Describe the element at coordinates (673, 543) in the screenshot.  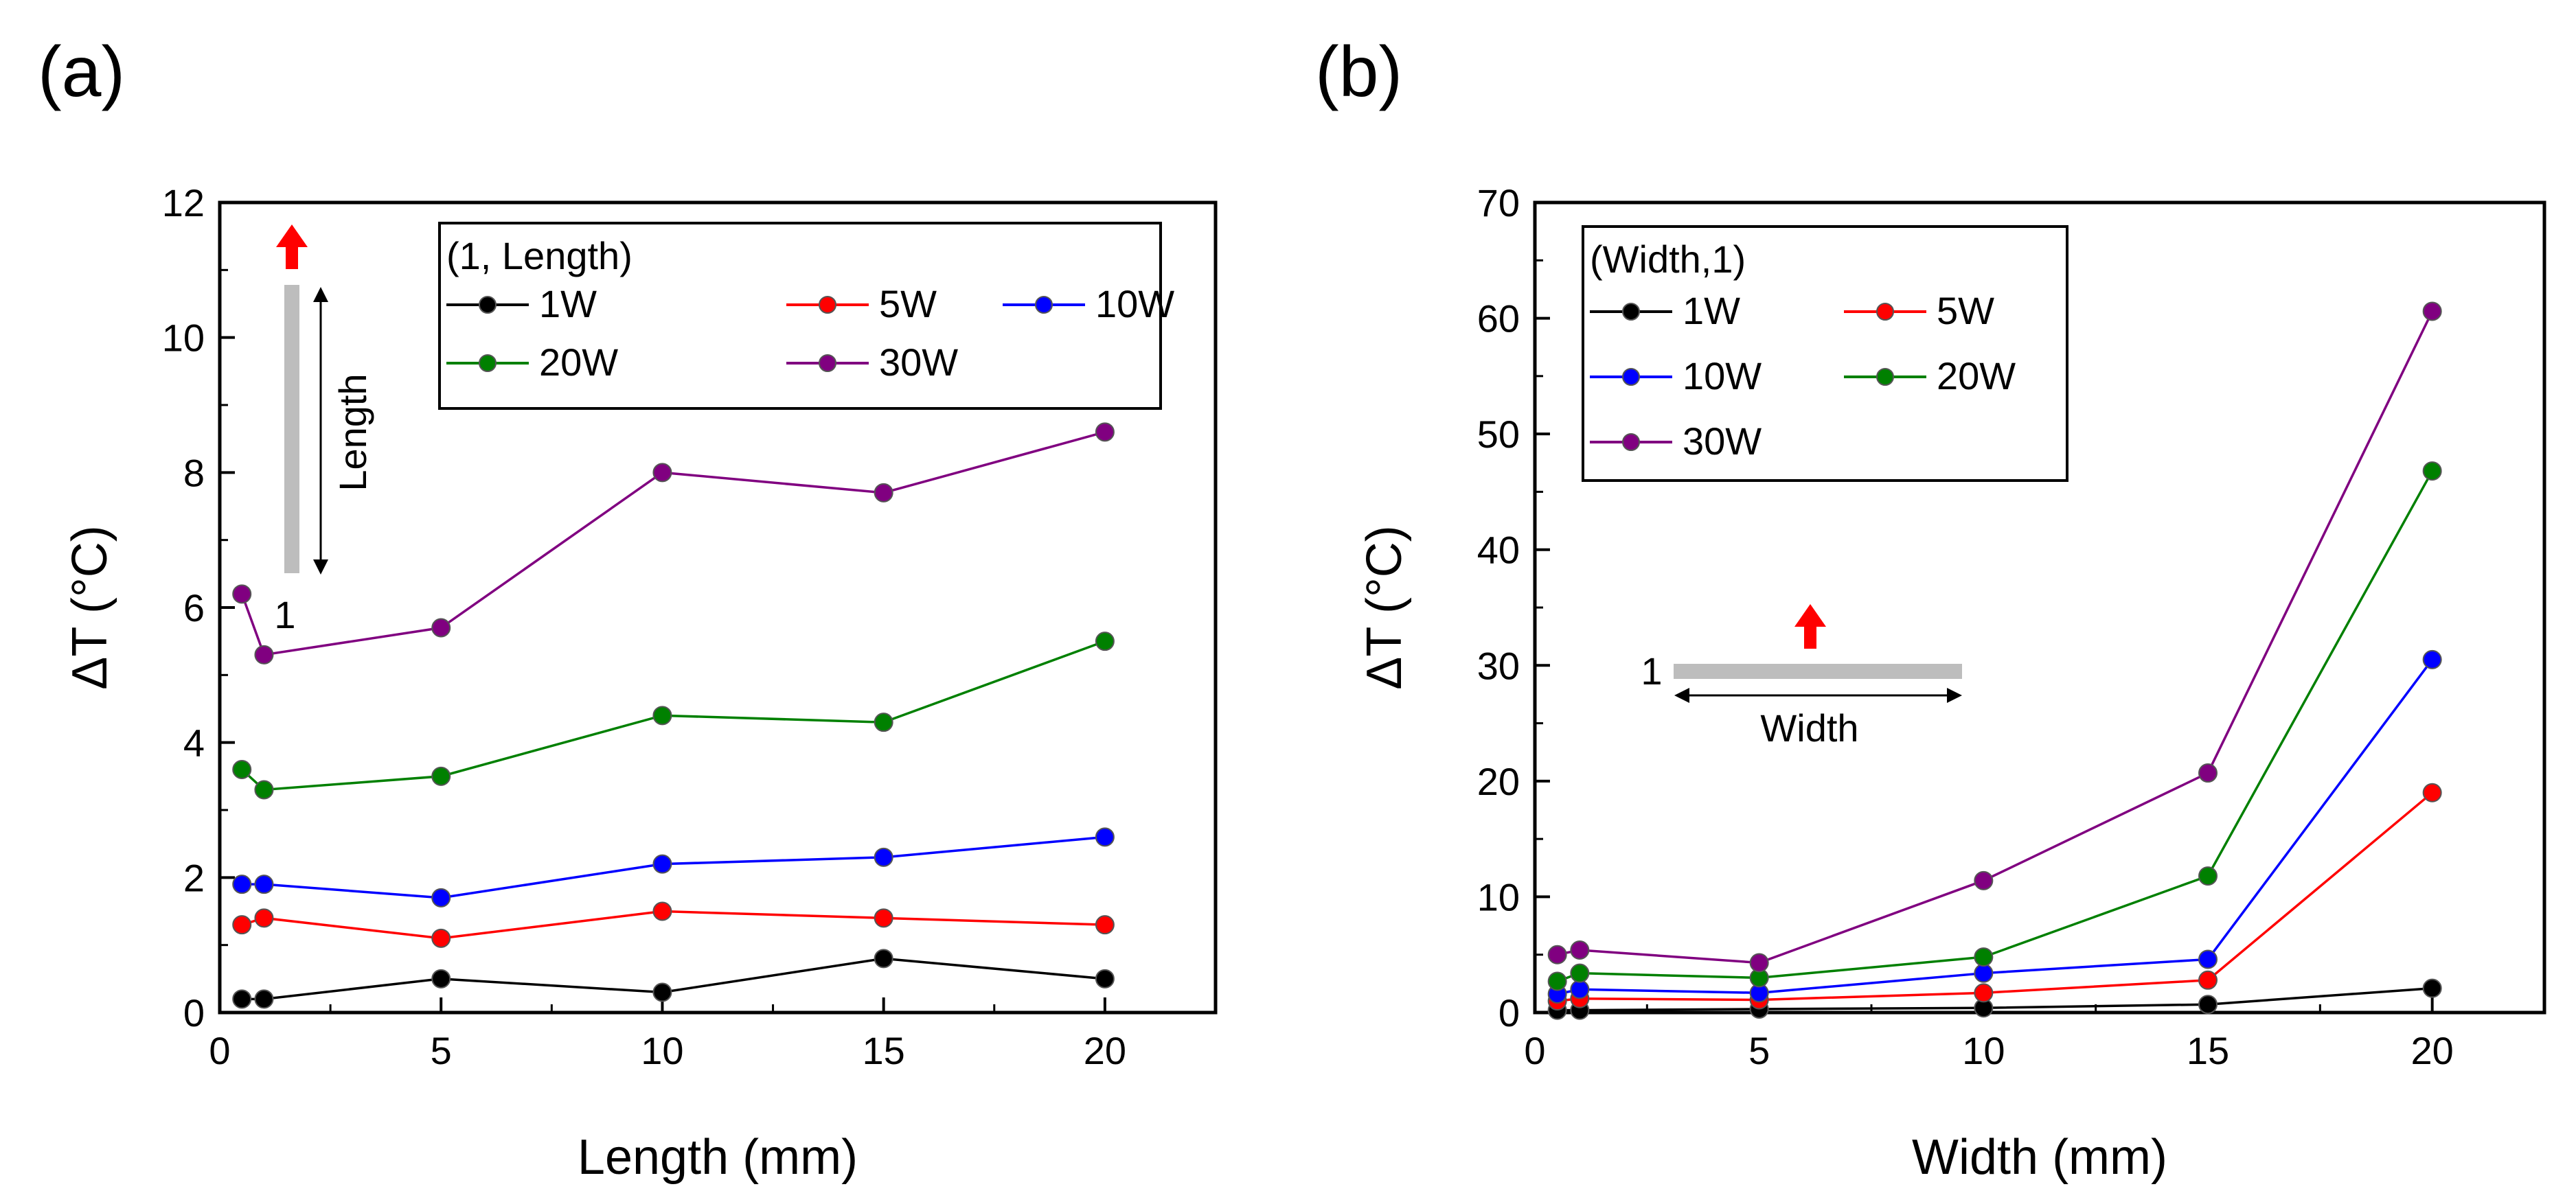
I see `series-line-30W` at that location.